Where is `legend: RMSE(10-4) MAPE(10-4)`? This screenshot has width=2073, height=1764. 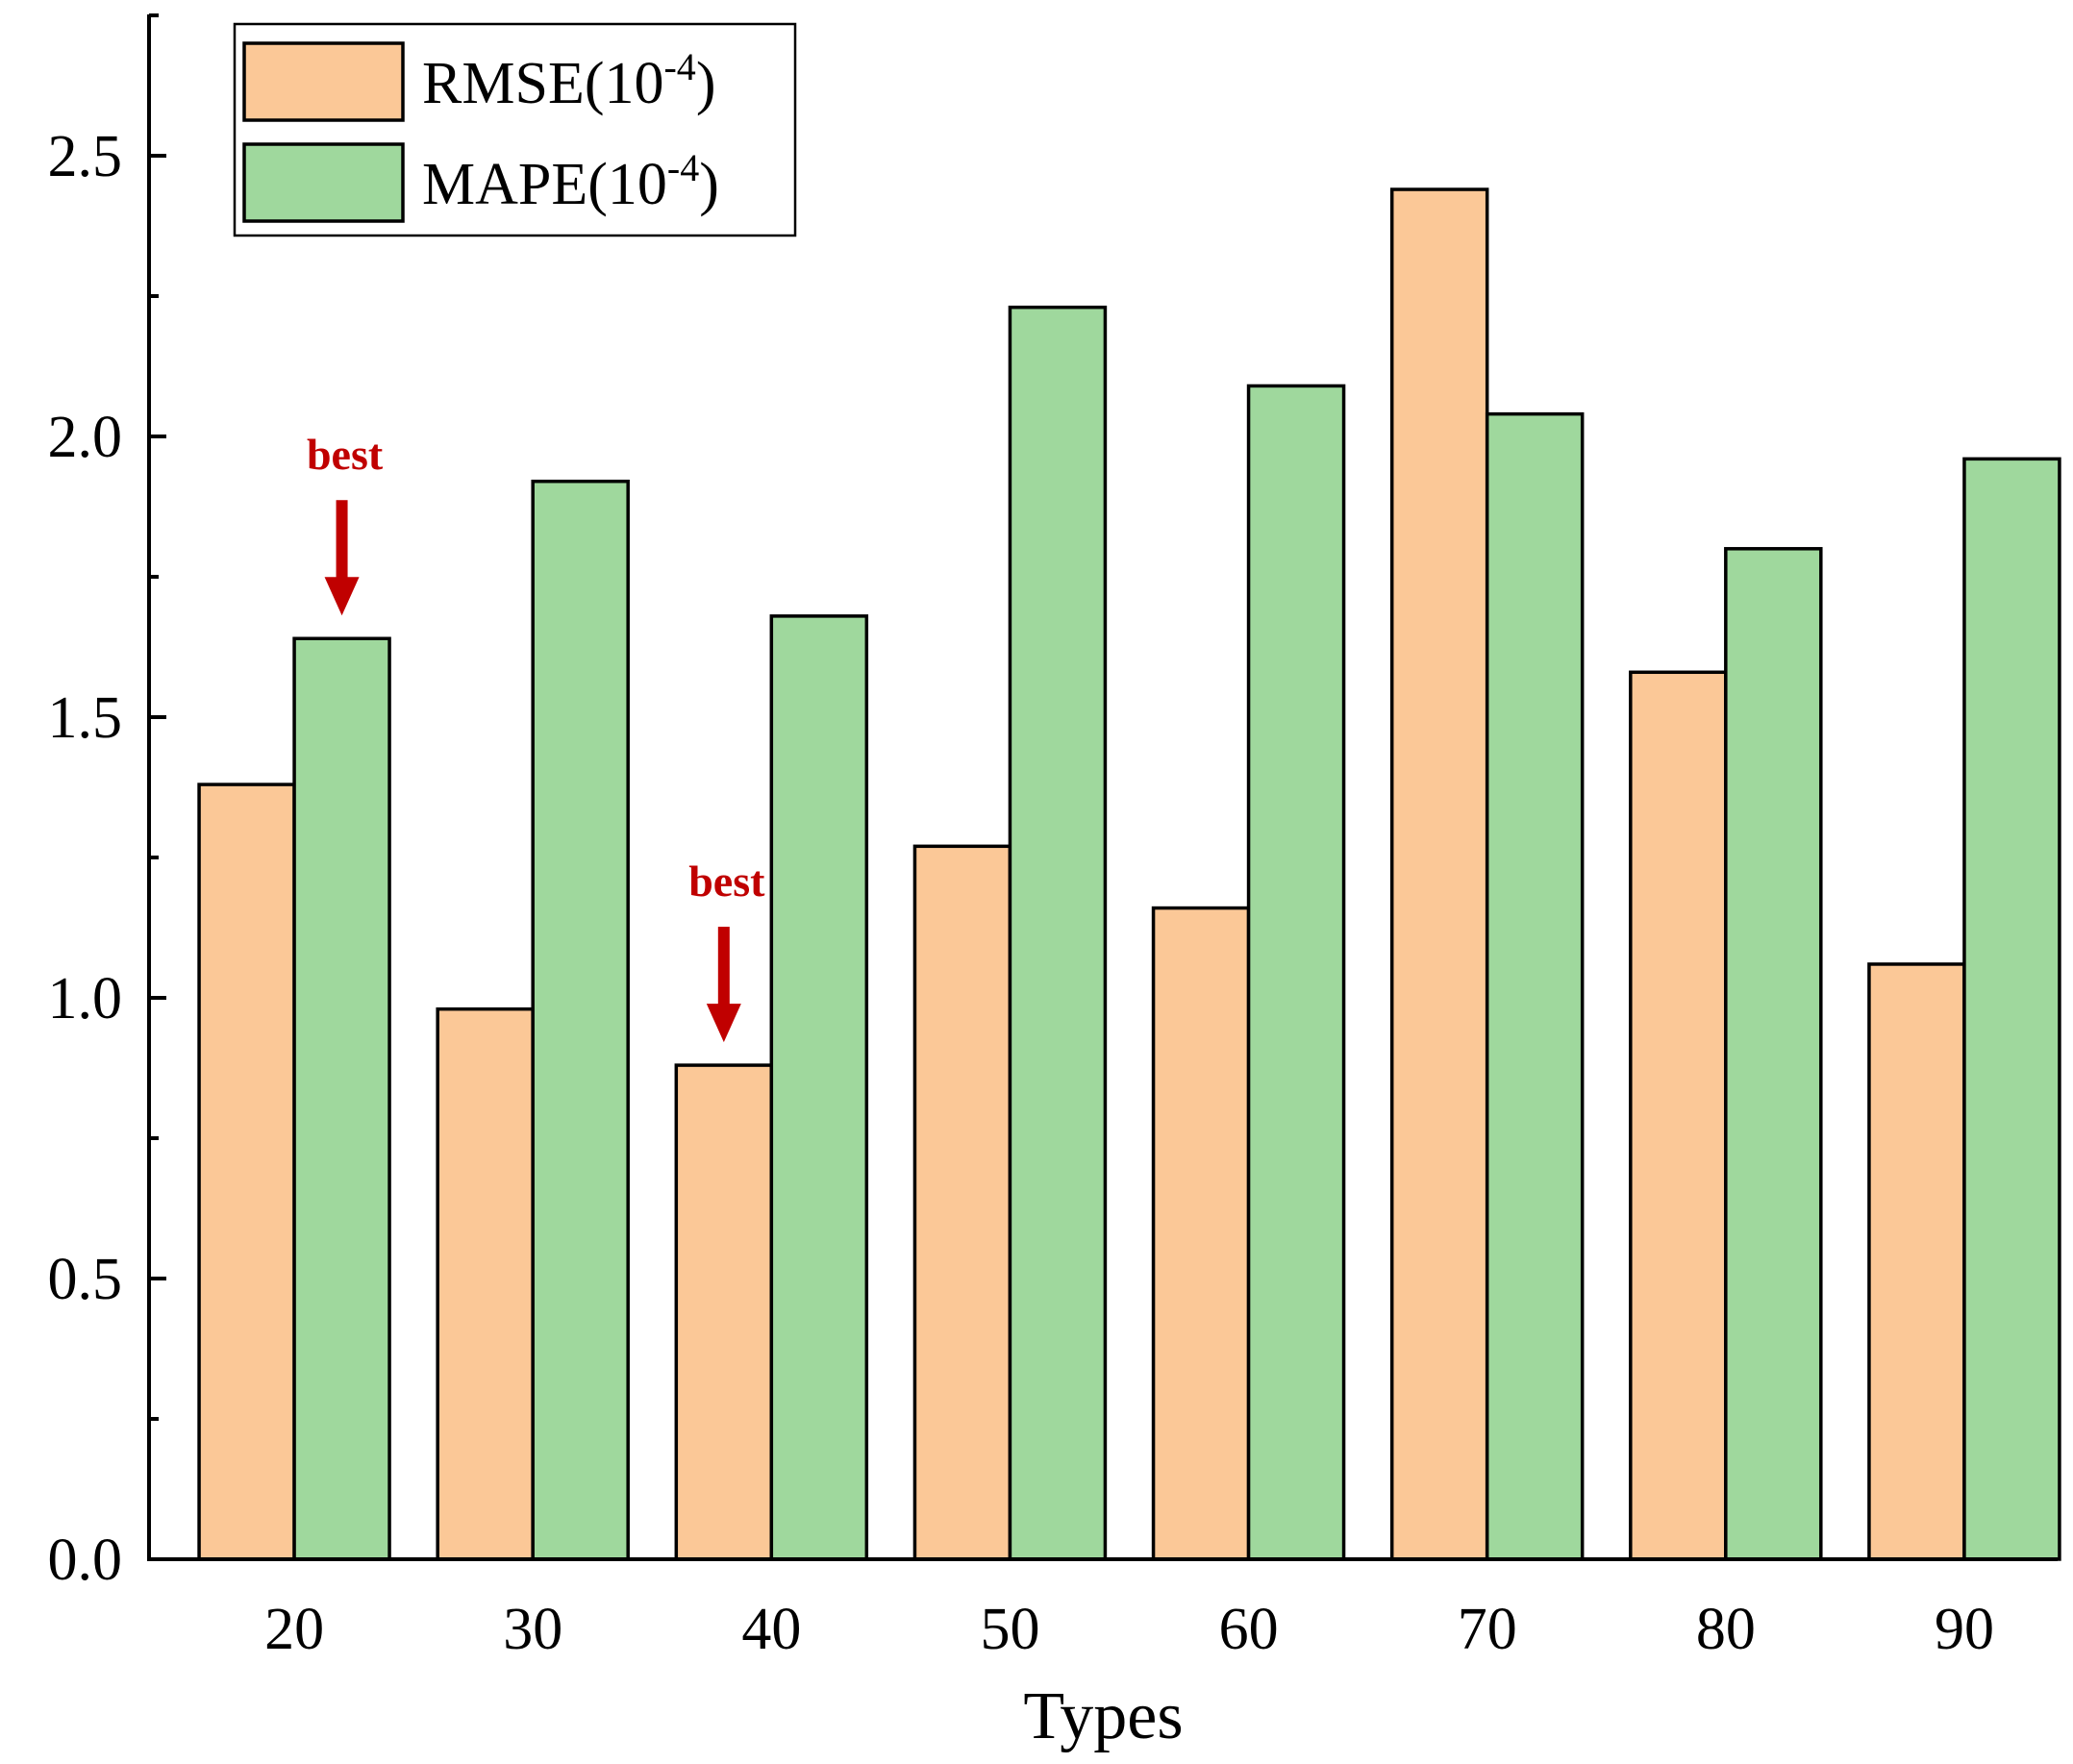
legend: RMSE(10-4) MAPE(10-4) is located at coordinates (515, 129).